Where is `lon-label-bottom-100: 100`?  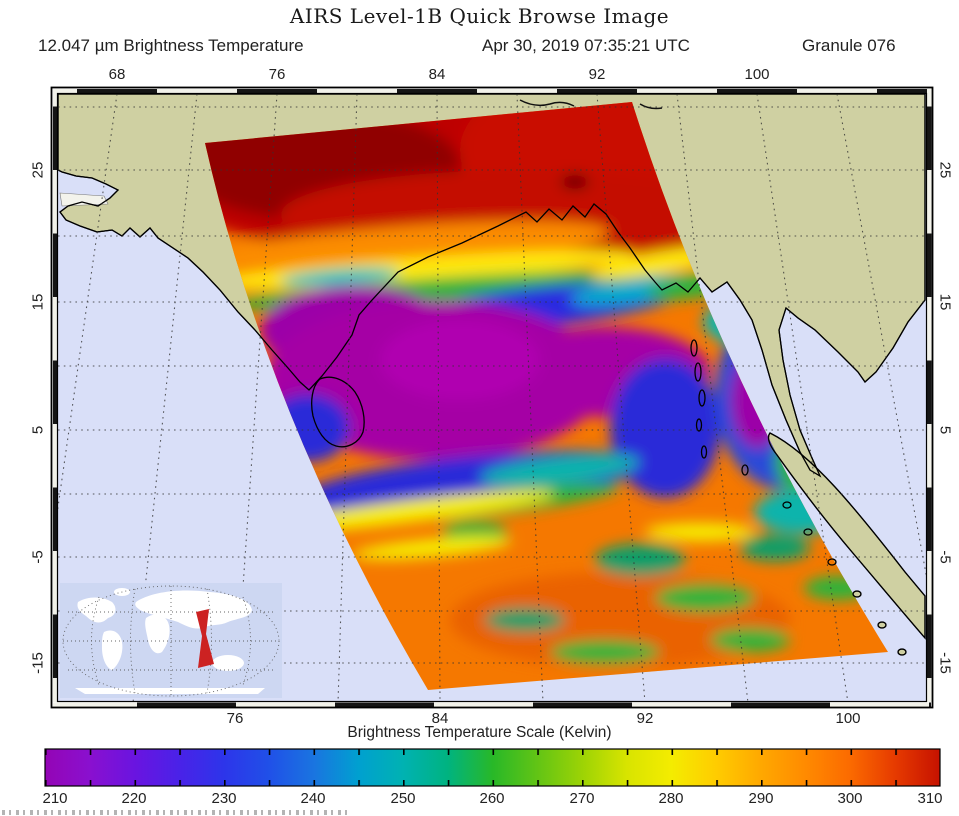
lon-label-bottom-100: 100 is located at coordinates (848, 718).